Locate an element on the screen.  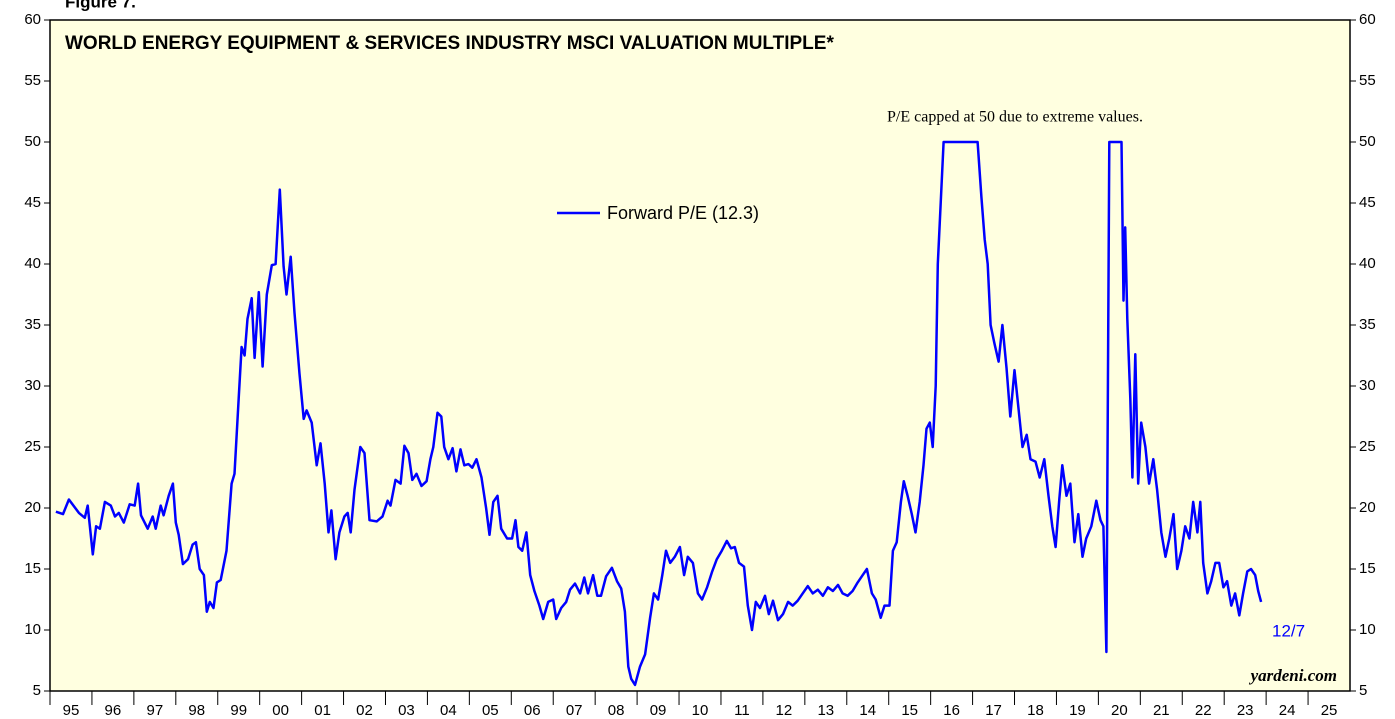
y-tick-label: 20 is located at coordinates (32, 507).